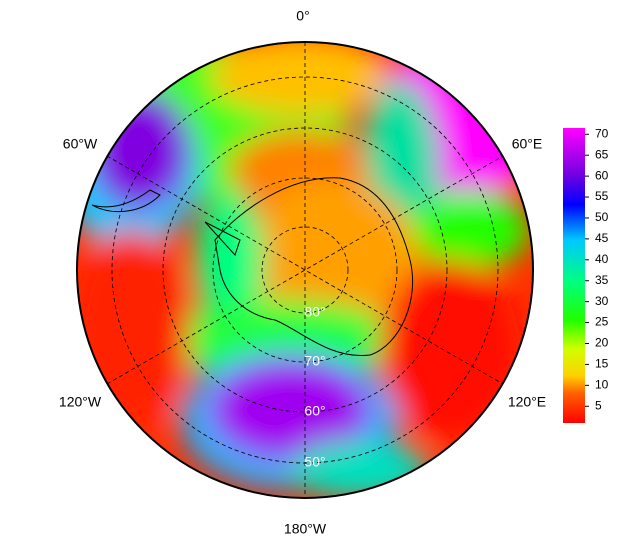  Describe the element at coordinates (314, 387) in the screenshot. I see `lat-labels: 80° 70° 60° 50°` at that location.